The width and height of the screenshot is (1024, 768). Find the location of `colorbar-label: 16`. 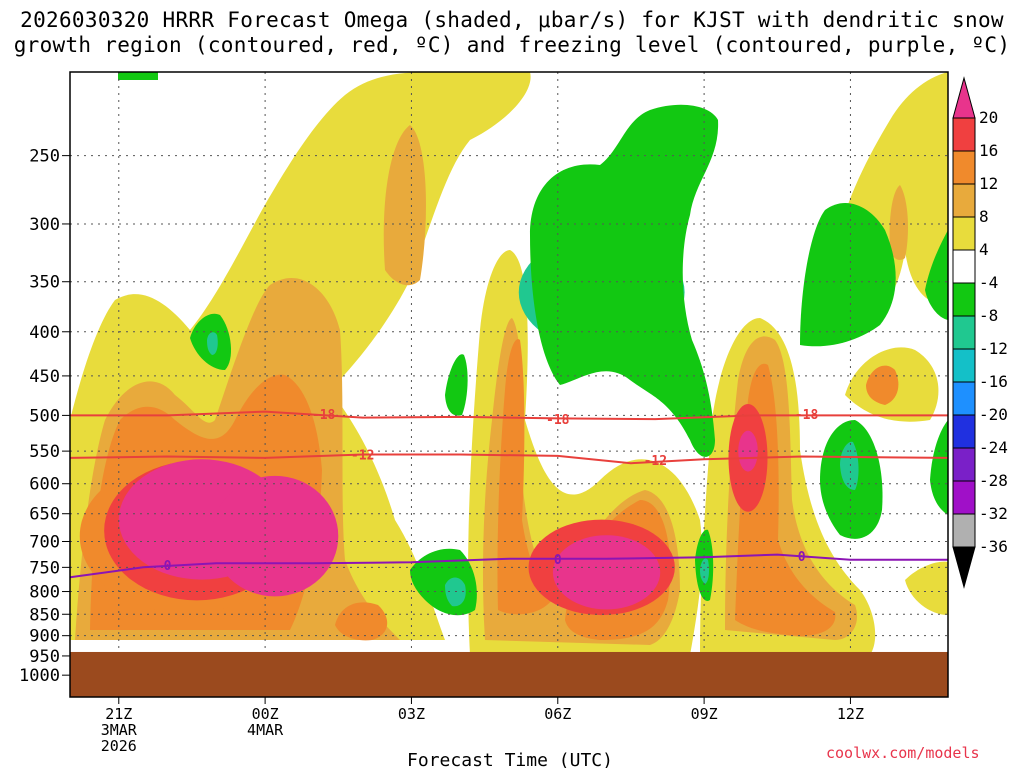

colorbar-label: 16 is located at coordinates (988, 150).